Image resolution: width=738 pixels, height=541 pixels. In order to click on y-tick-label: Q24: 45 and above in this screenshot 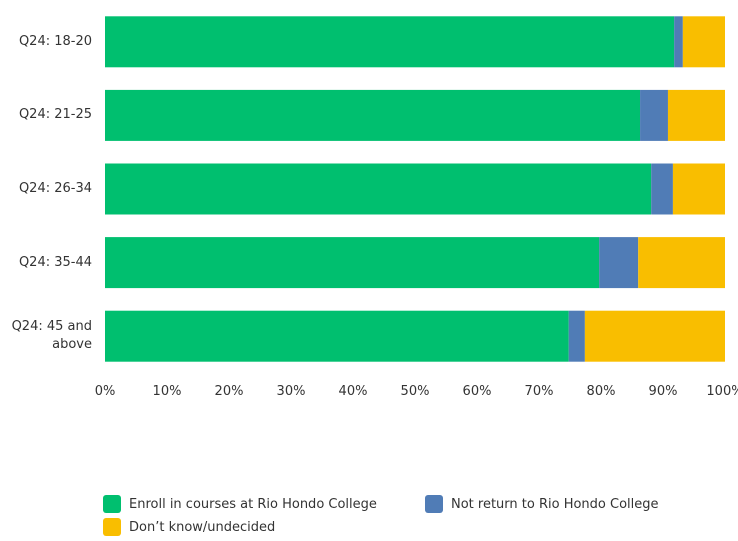, I will do `click(51, 336)`.